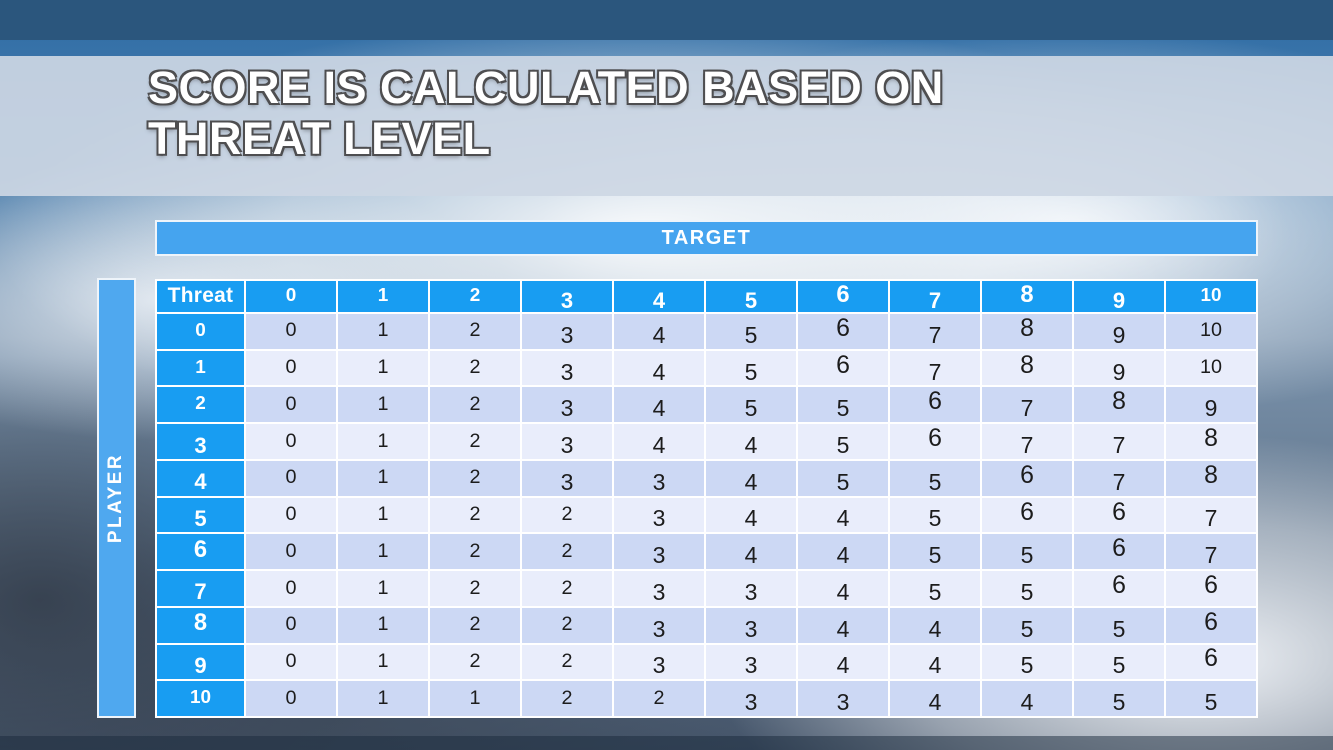 This screenshot has width=1333, height=750. I want to click on target-axis-bar: TARGET, so click(706, 238).